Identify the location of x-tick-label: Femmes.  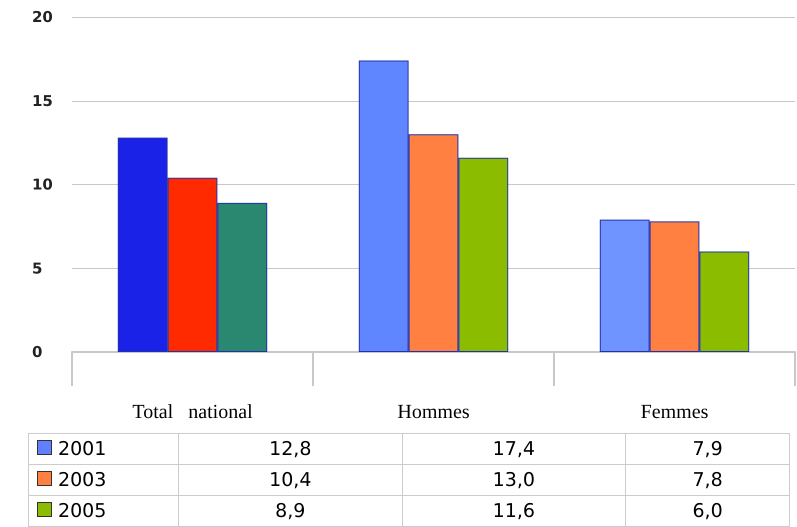
(674, 412).